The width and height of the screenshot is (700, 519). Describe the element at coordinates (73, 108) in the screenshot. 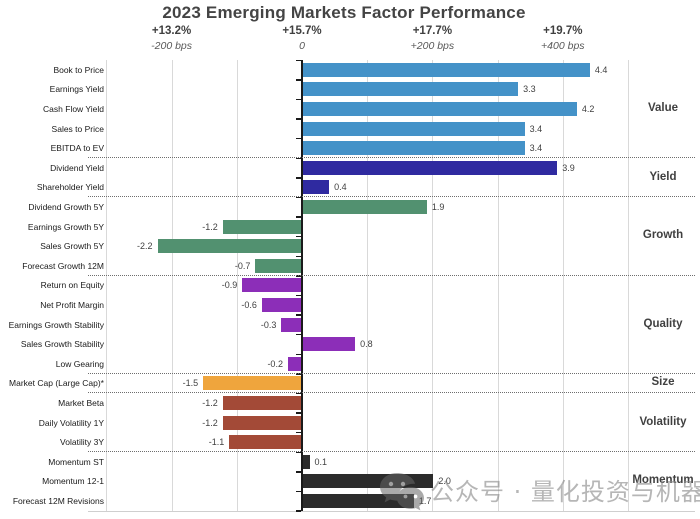

I see `category-label: Cash Flow Yield` at that location.